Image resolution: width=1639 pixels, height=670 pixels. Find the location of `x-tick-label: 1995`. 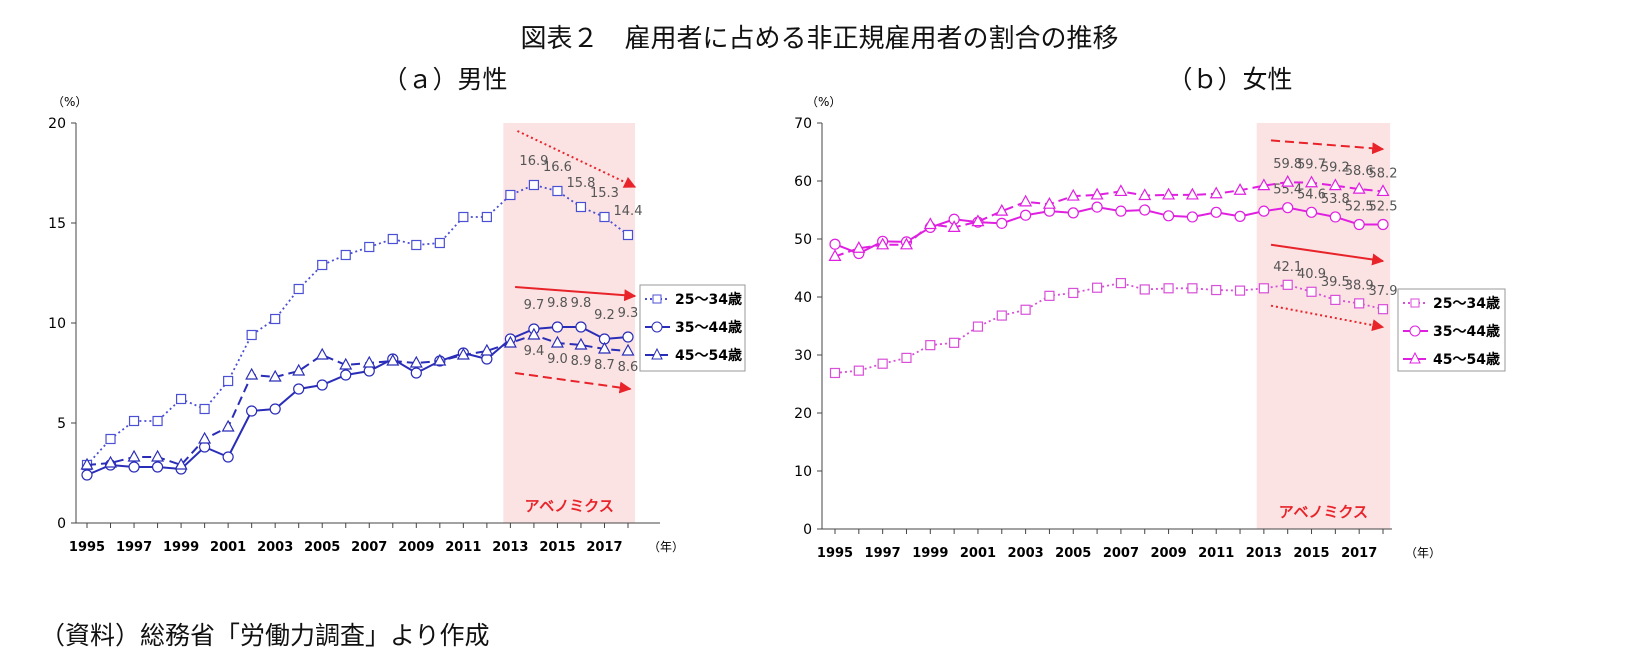

x-tick-label: 1995 is located at coordinates (87, 547).